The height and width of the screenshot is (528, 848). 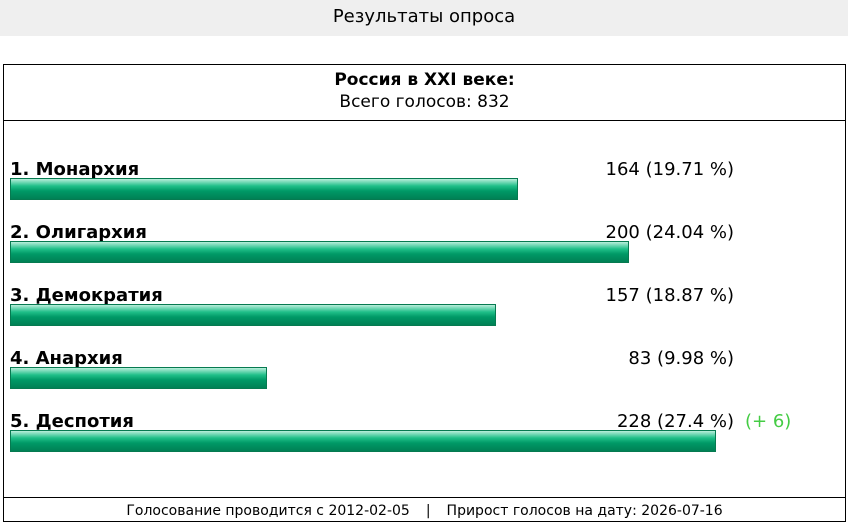 I want to click on start-date: Голосование проводится с 2012-02-05, so click(x=268, y=511).